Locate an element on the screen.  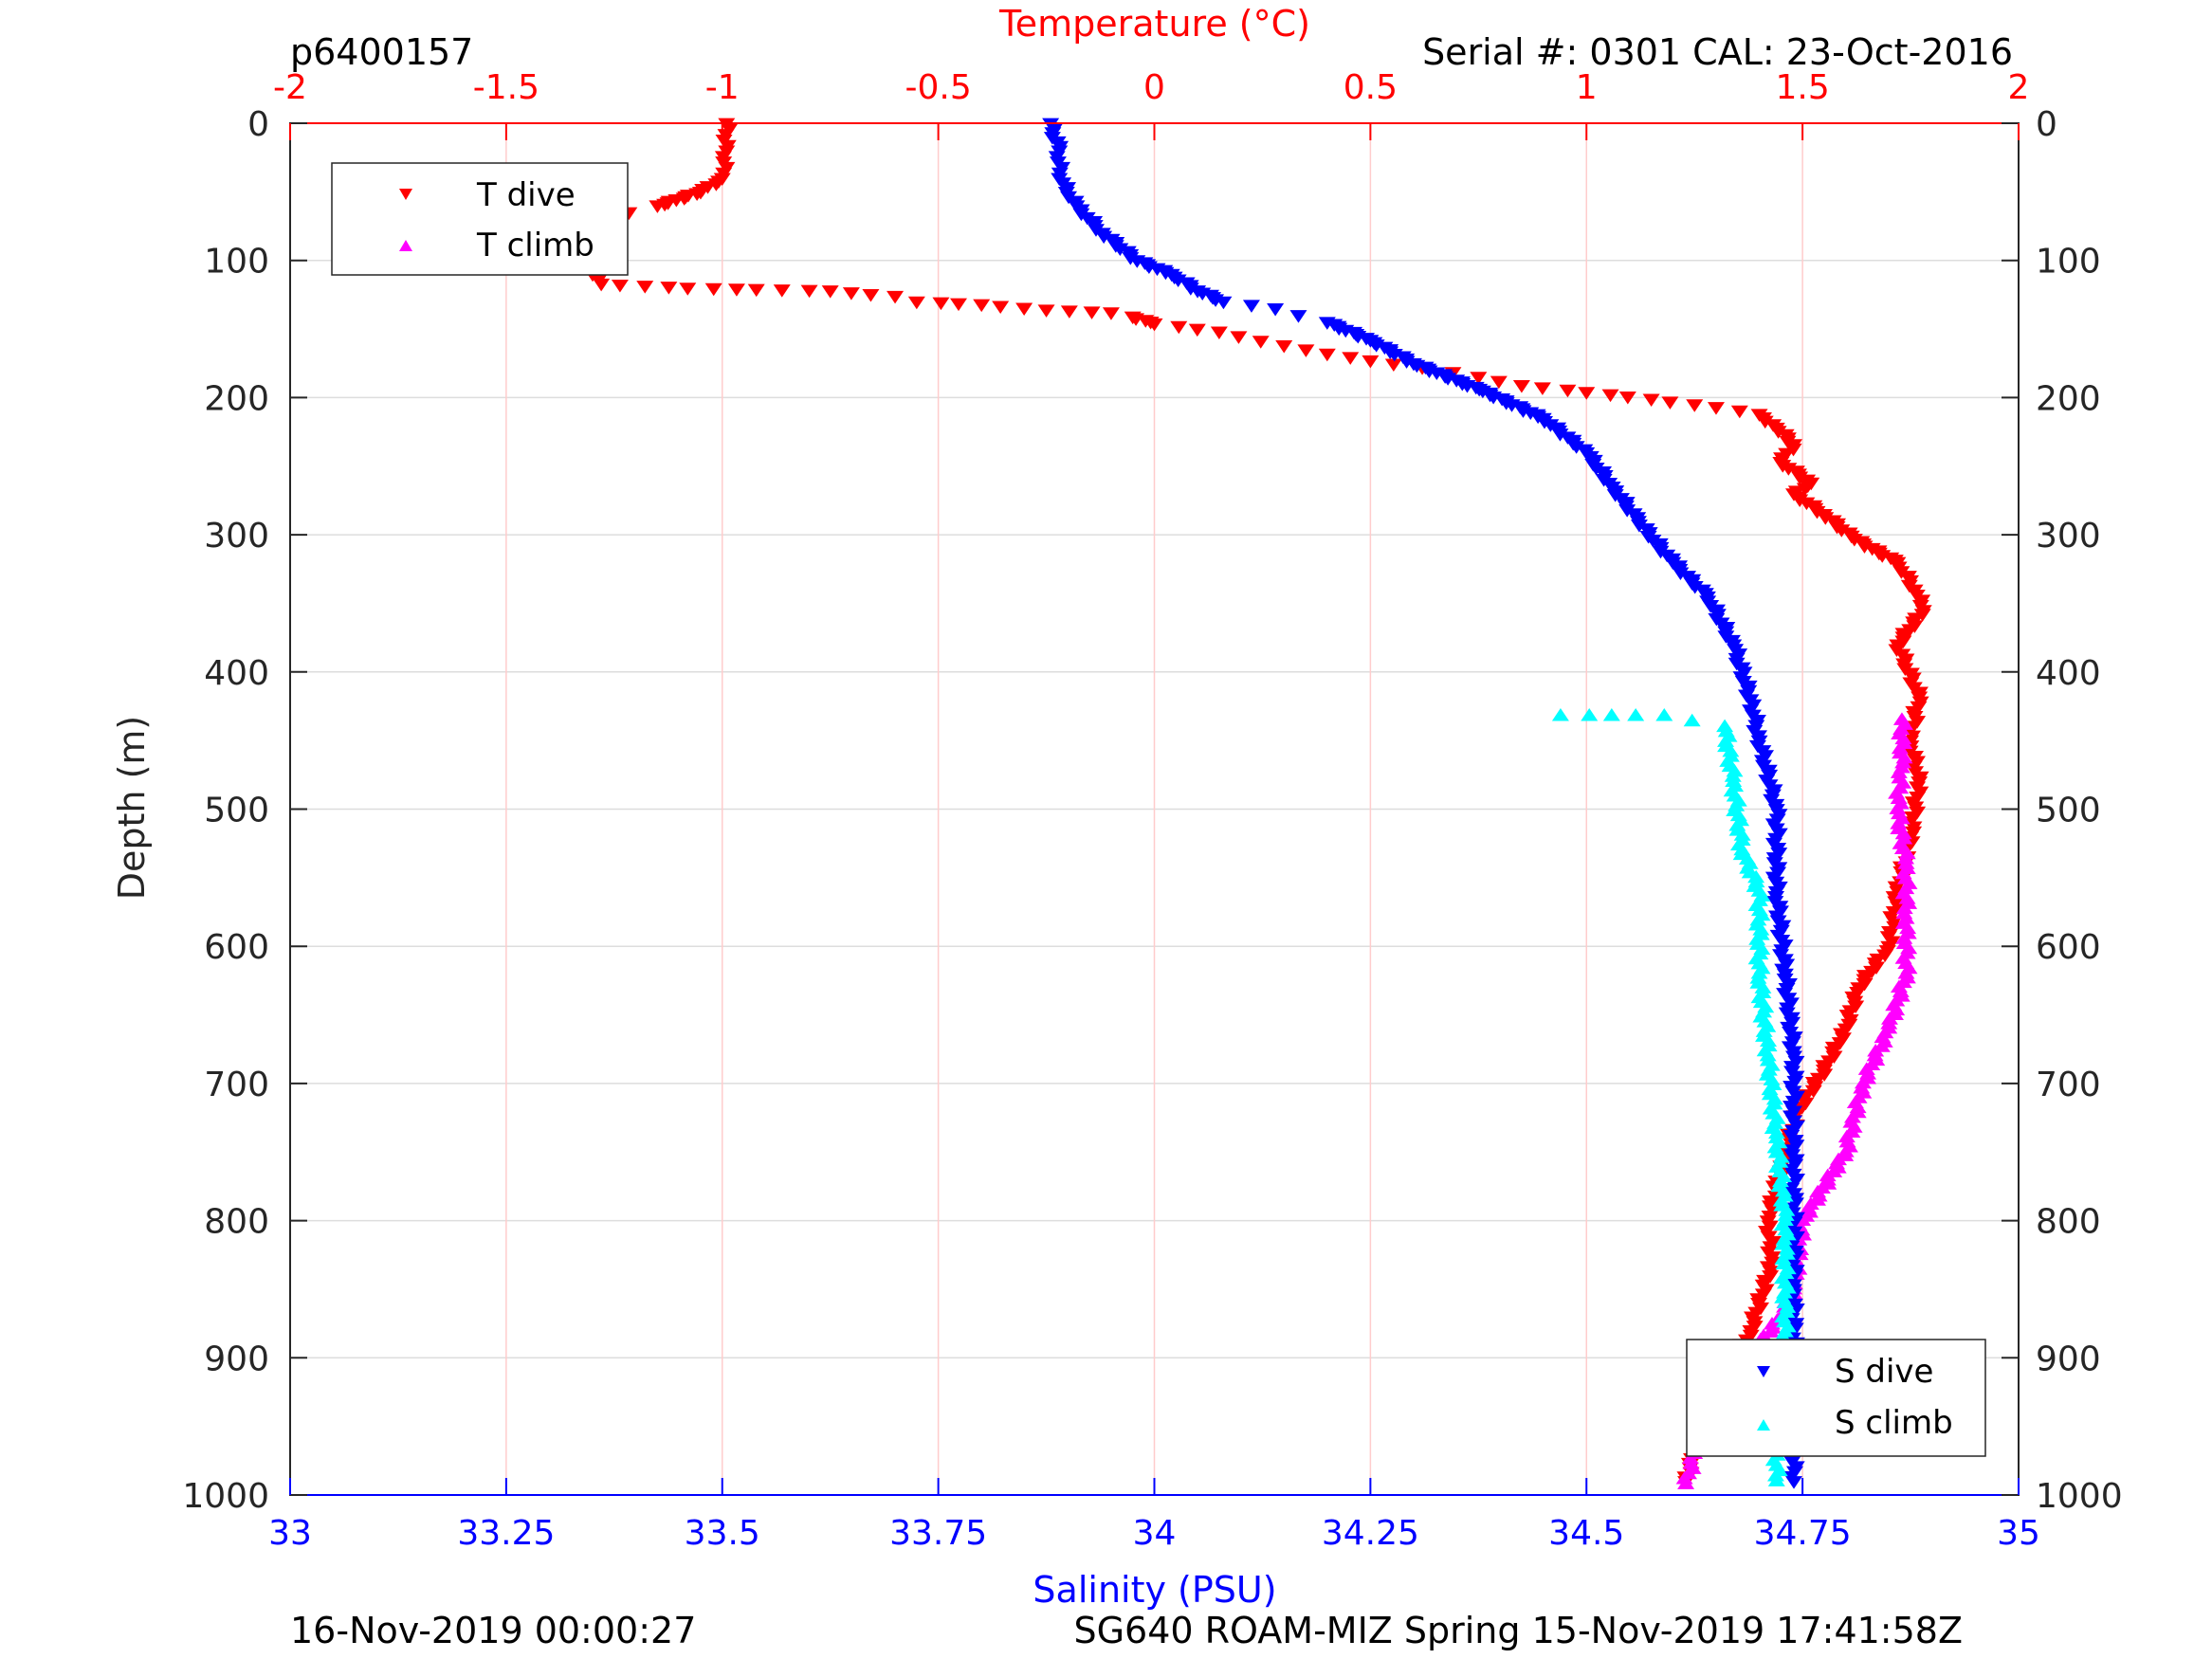
legend-t-climb-label: T climb is located at coordinates (535, 245).